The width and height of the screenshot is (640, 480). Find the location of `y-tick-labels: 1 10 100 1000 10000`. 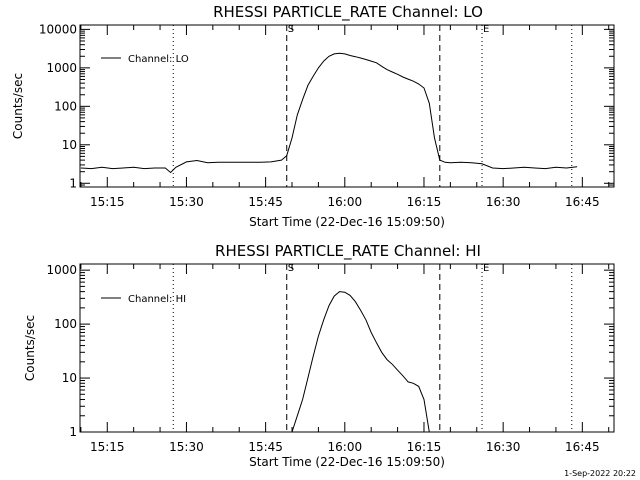

y-tick-labels: 1 10 100 1000 10000 is located at coordinates (58, 106).